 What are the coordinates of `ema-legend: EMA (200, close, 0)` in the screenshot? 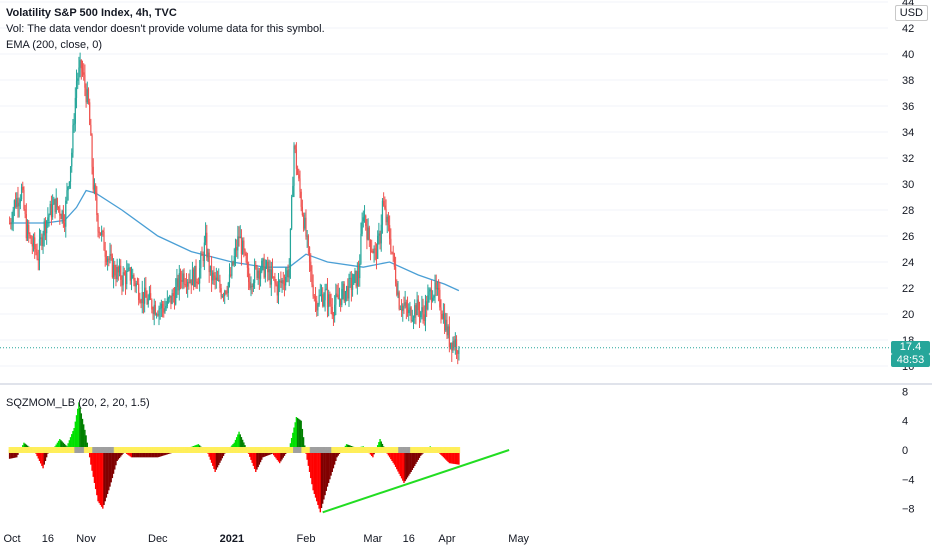 It's located at (54, 45).